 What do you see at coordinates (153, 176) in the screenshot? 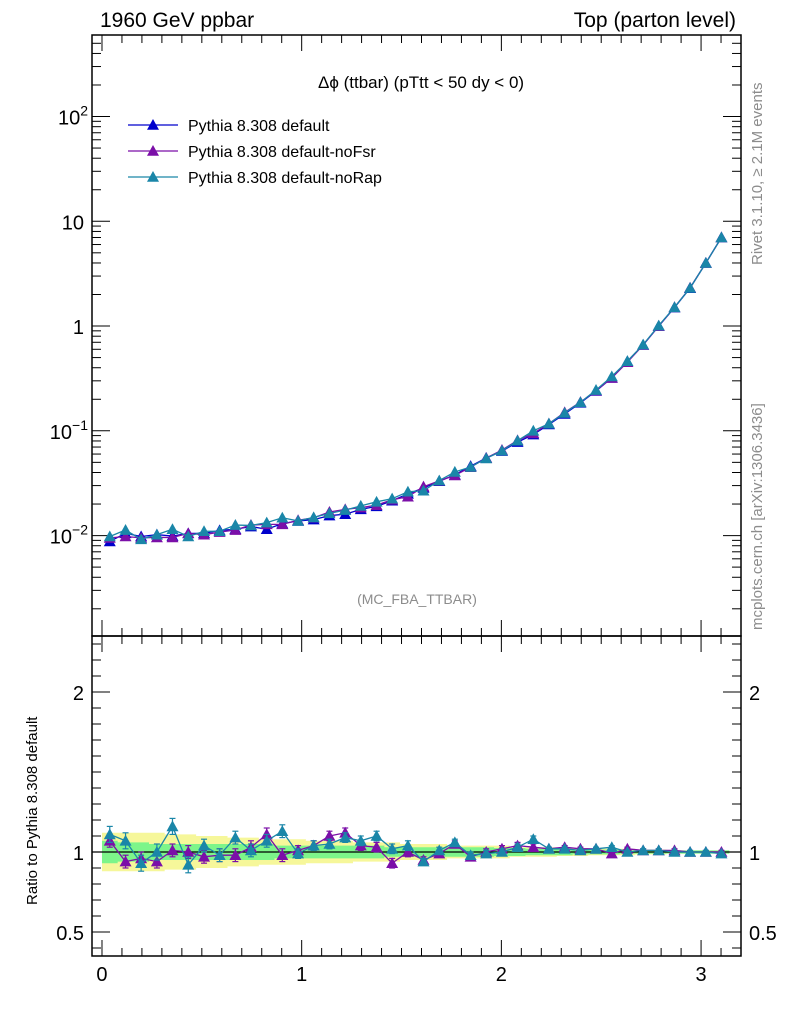
I see `legend-marker-noRap` at bounding box center [153, 176].